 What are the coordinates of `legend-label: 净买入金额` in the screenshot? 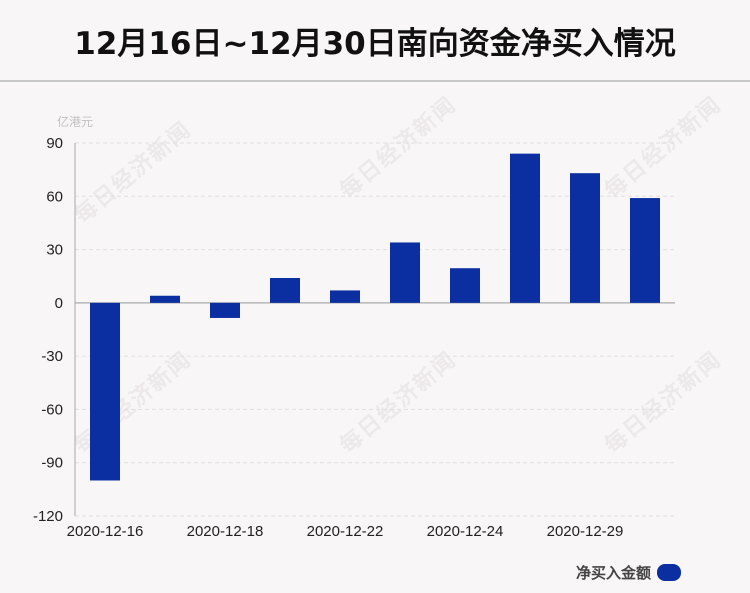 It's located at (614, 573).